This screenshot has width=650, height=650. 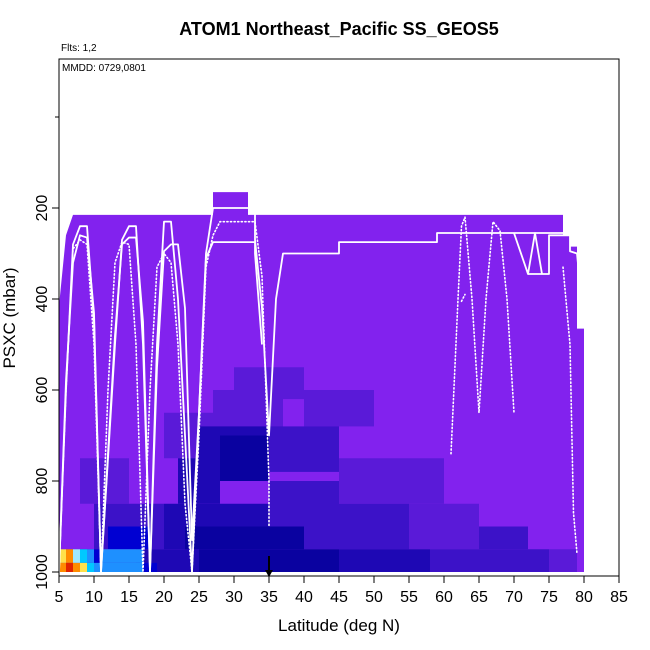 I want to click on flights-label: Flts: 1,2, so click(x=79, y=48).